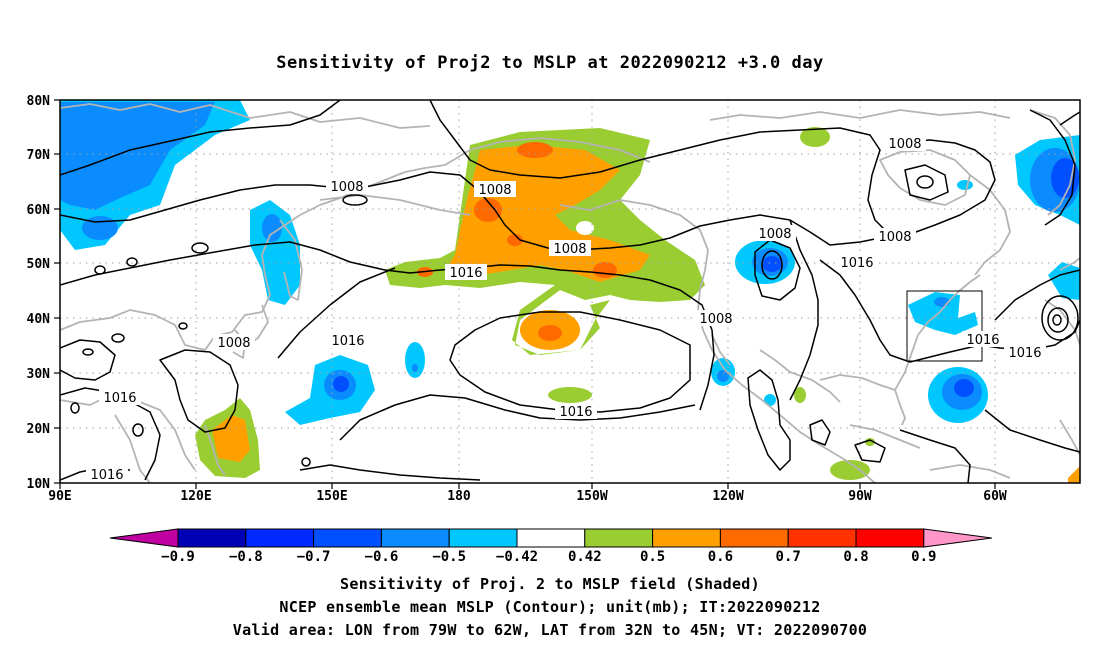 Image resolution: width=1100 pixels, height=650 pixels. What do you see at coordinates (527, 496) in the screenshot?
I see `longitude-labels: 90E 120E 150E 180 150W 120W 90W 60W` at bounding box center [527, 496].